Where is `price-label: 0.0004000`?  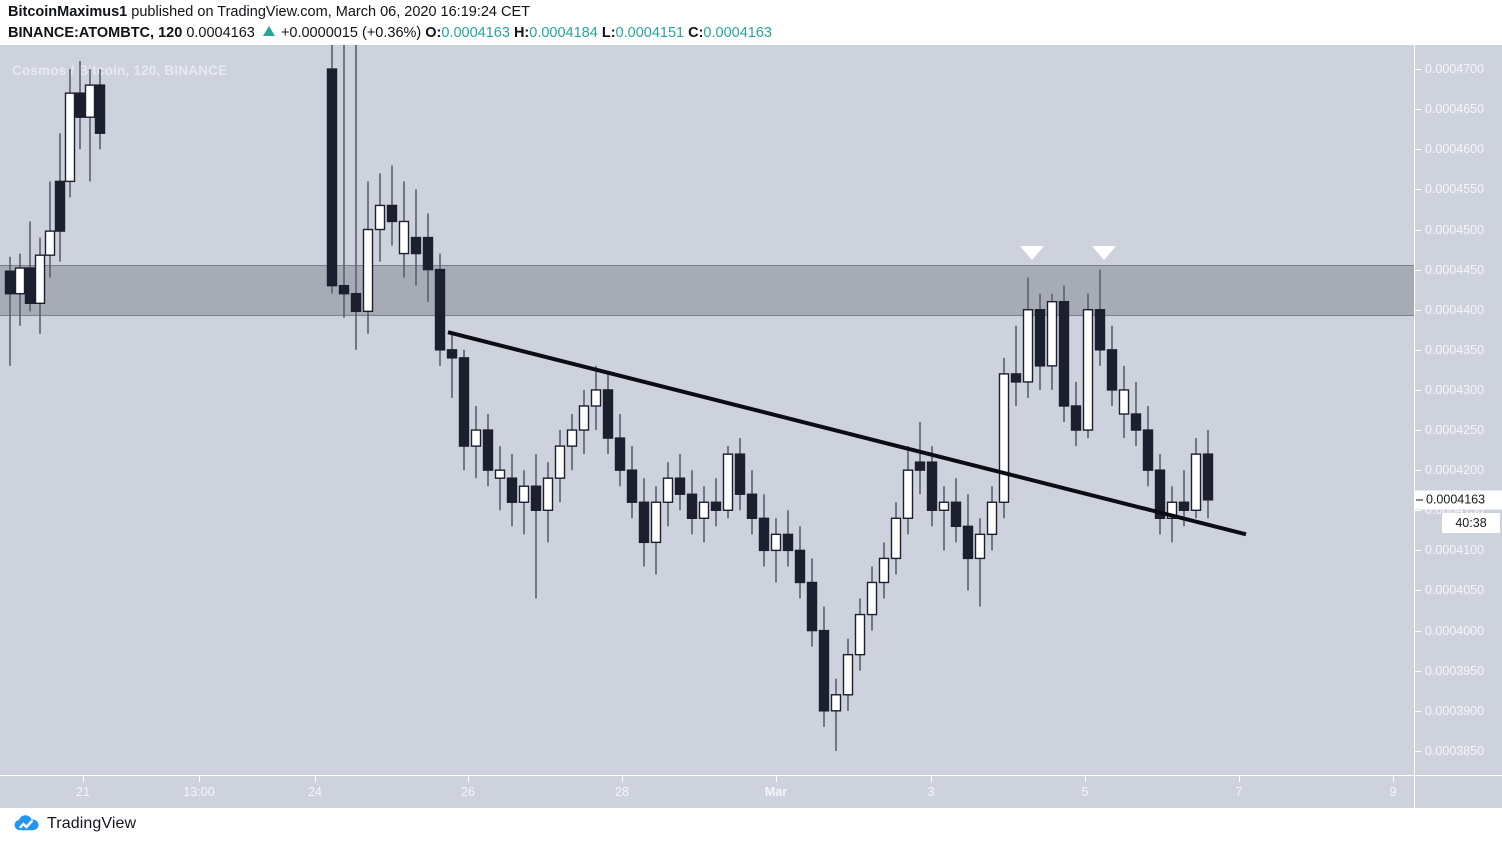
price-label: 0.0004000 is located at coordinates (1455, 630).